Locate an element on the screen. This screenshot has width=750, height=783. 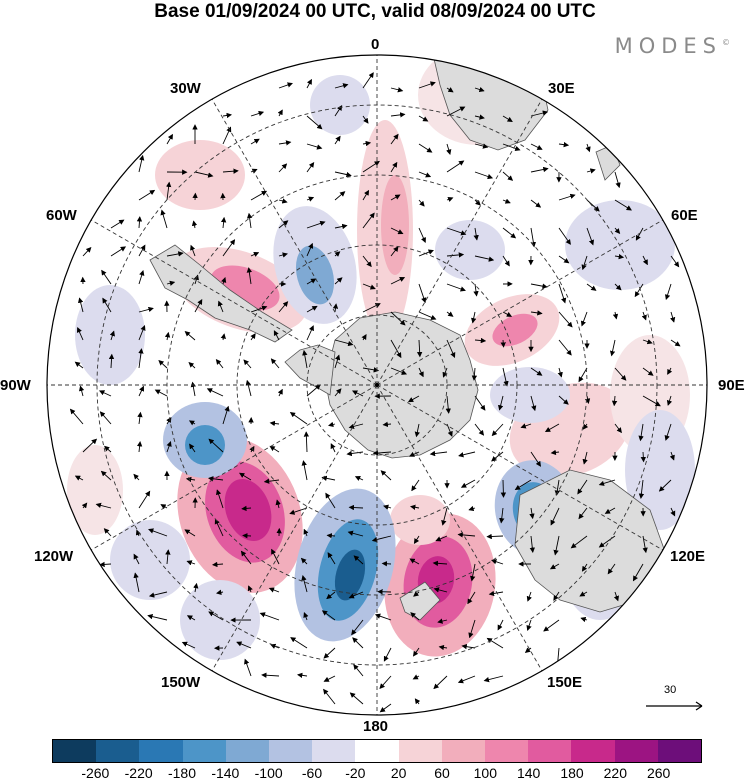
lon-label-120e: 120E is located at coordinates (688, 556).